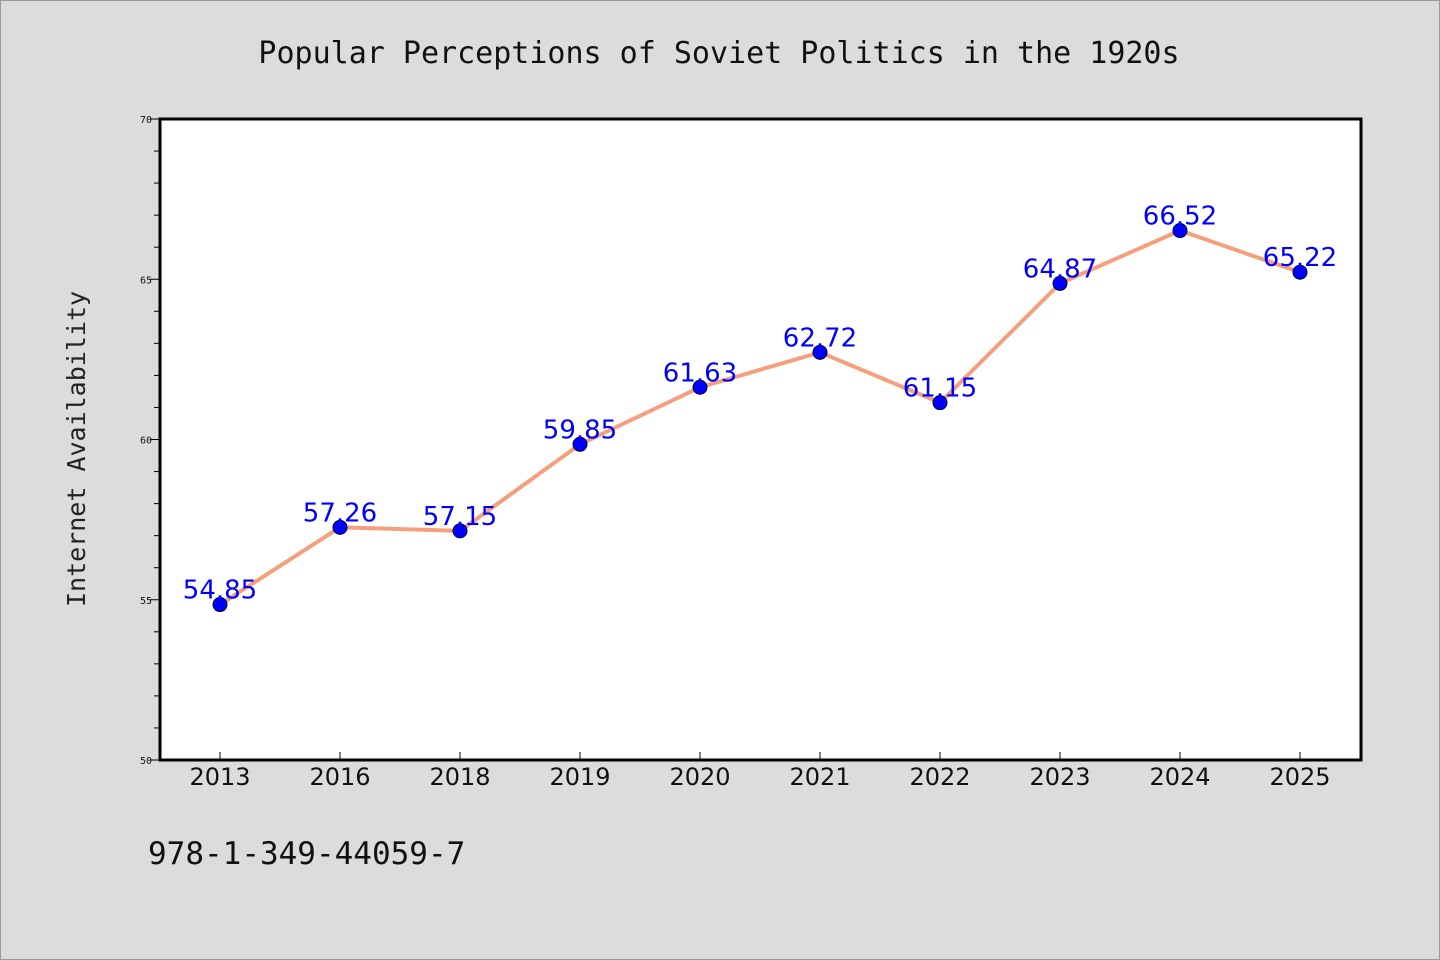  Describe the element at coordinates (1180, 217) in the screenshot. I see `data-label: 66.52` at that location.